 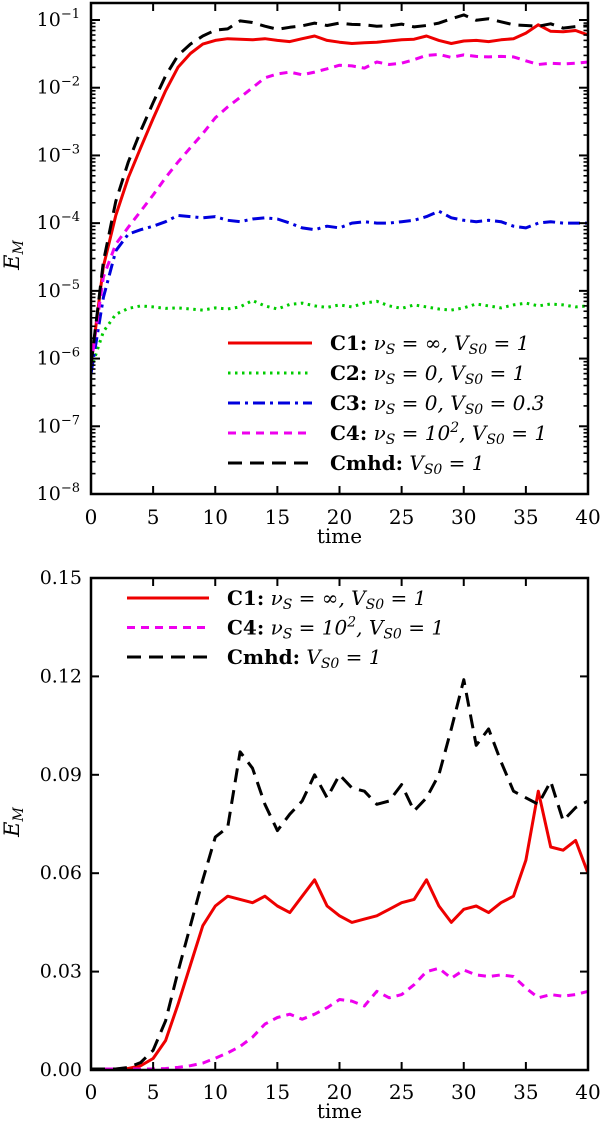 What do you see at coordinates (58, 19) in the screenshot?
I see `y-tick-label: 10⁻¹` at bounding box center [58, 19].